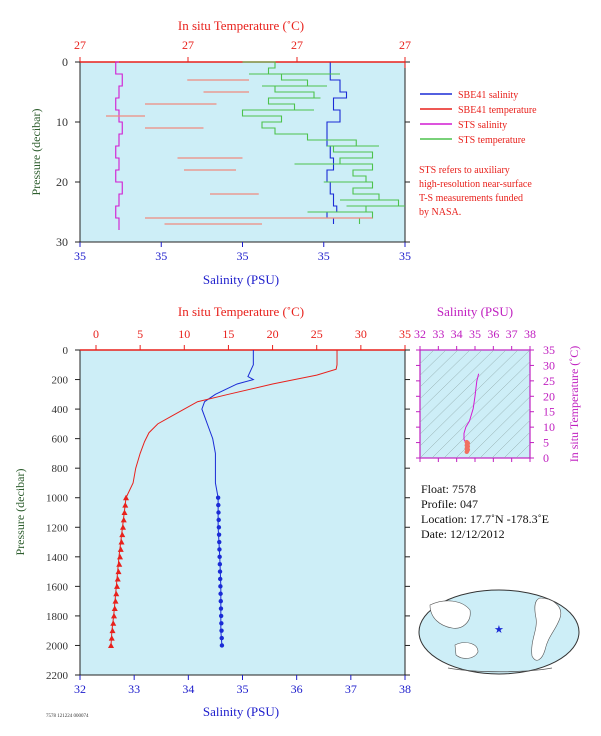  What do you see at coordinates (499, 632) in the screenshot?
I see `world-map: ★` at bounding box center [499, 632].